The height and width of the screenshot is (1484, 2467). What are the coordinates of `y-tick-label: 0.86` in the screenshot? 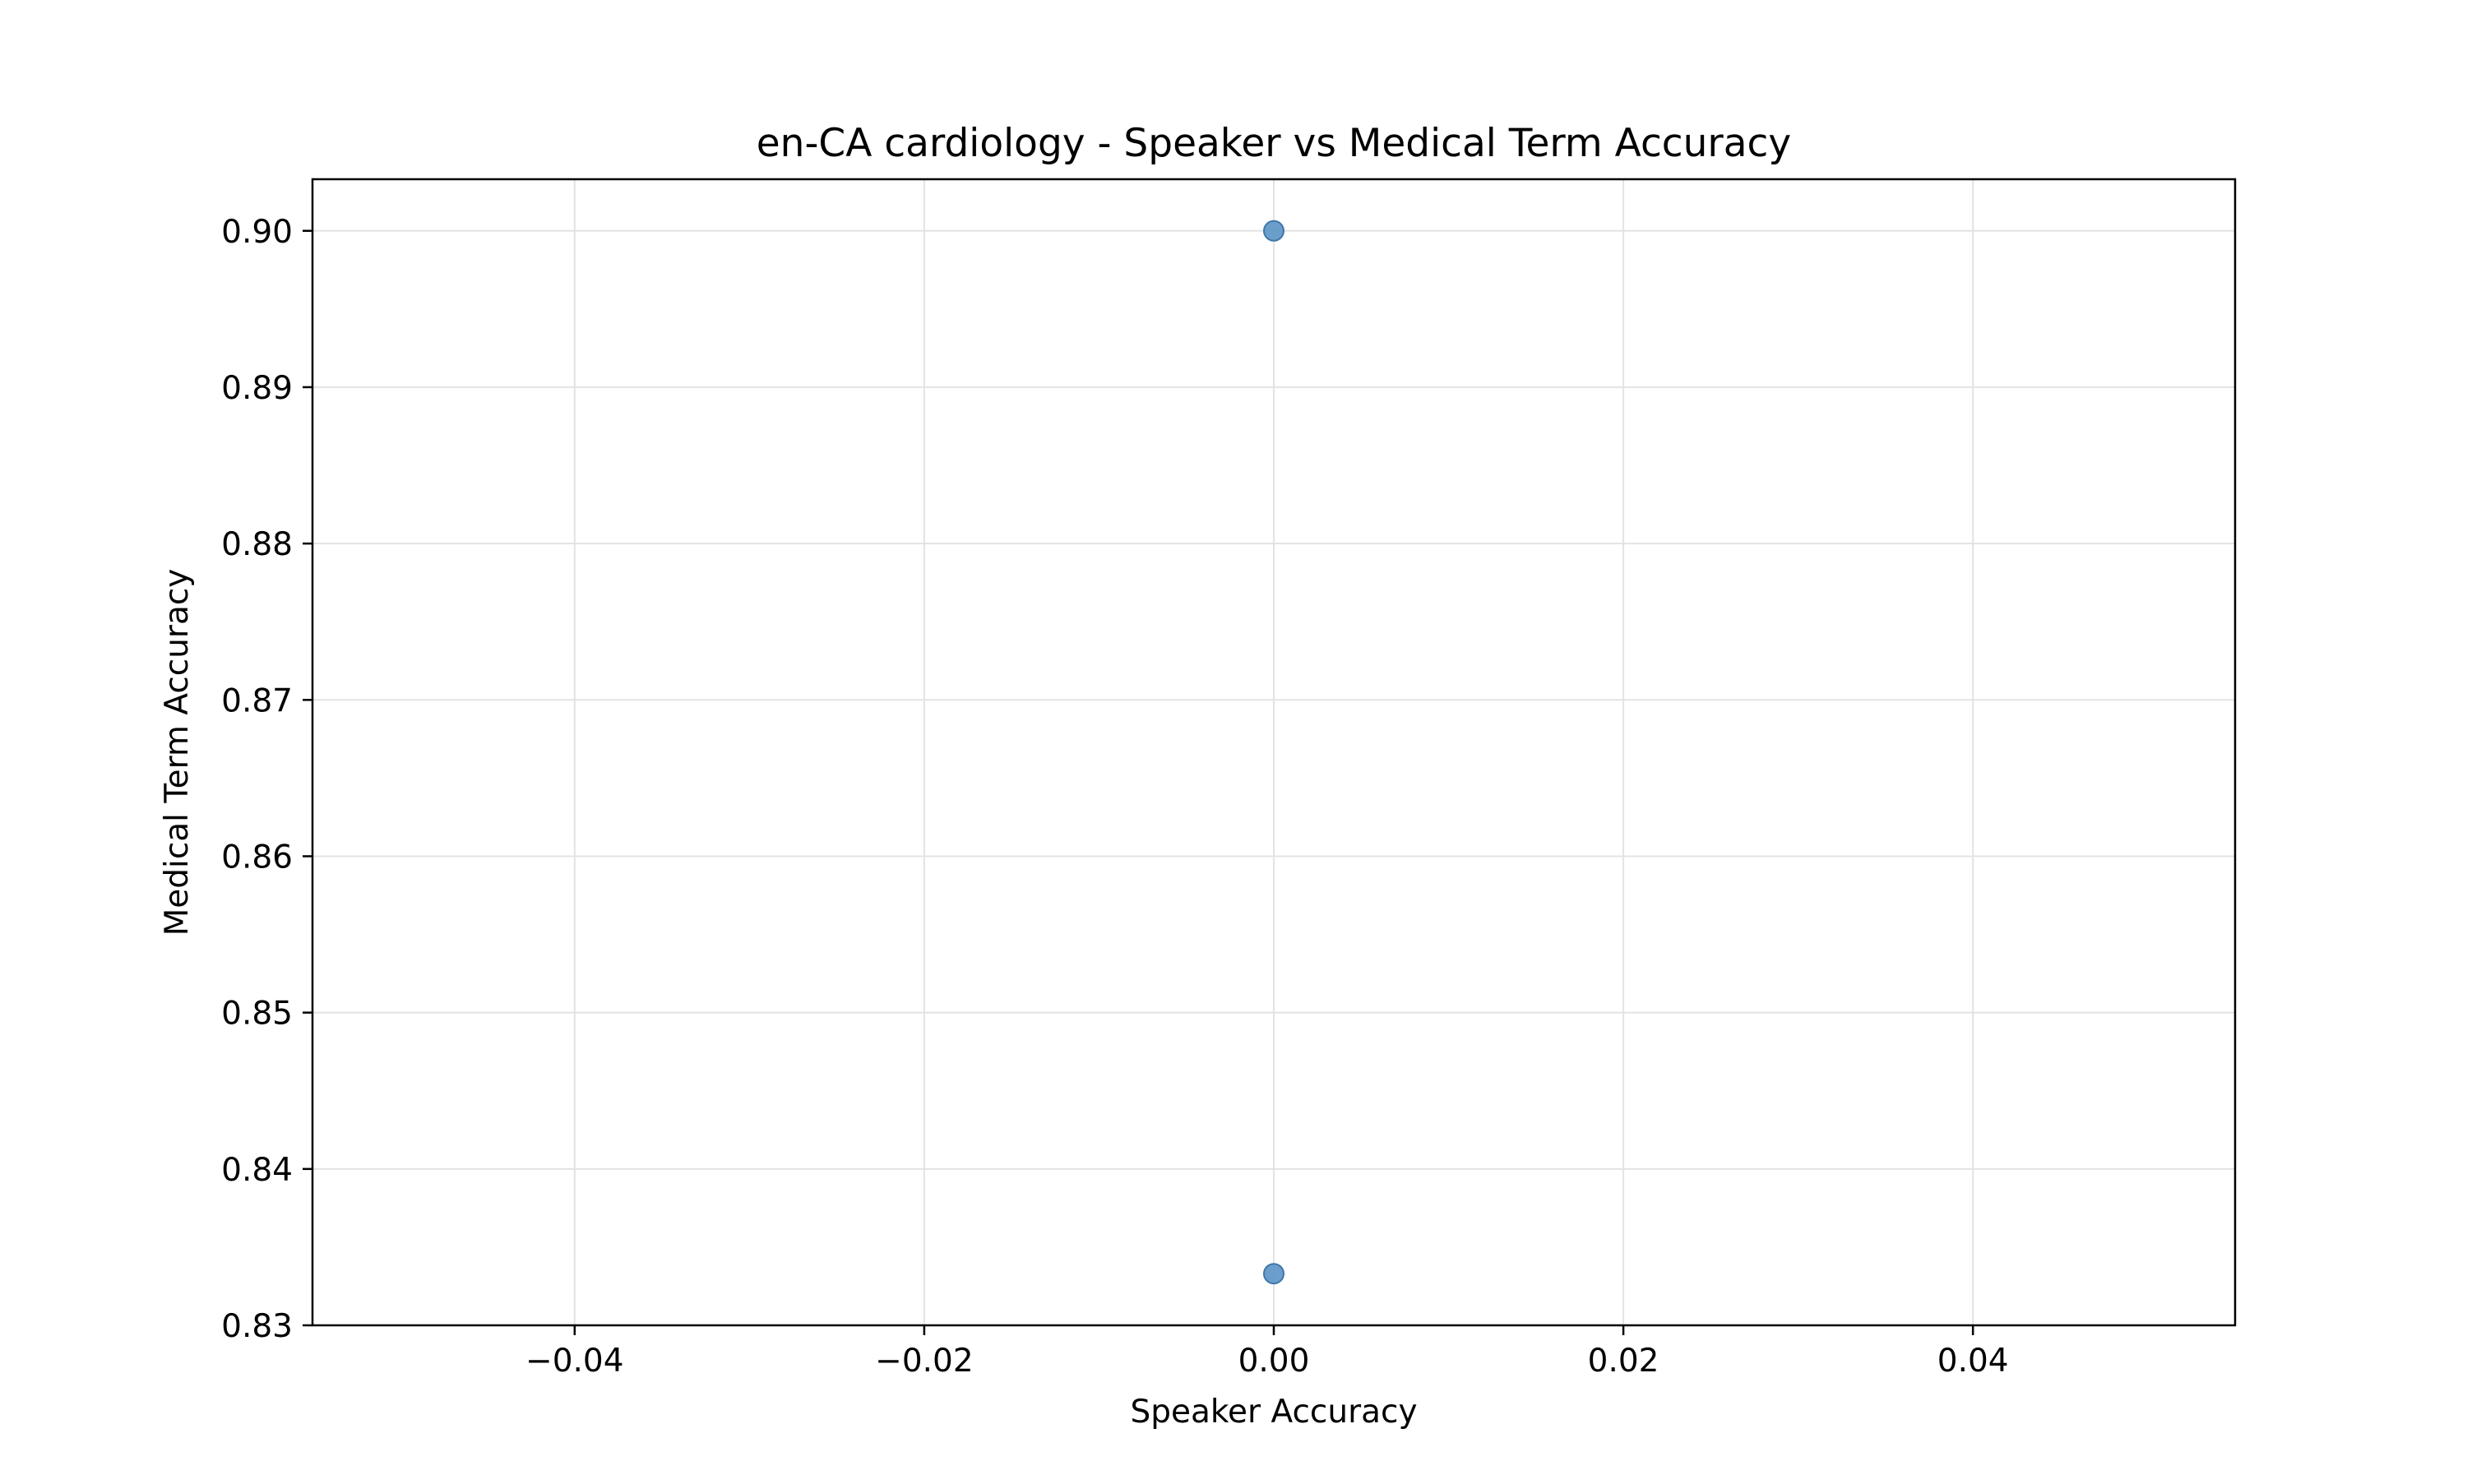 It's located at (257, 858).